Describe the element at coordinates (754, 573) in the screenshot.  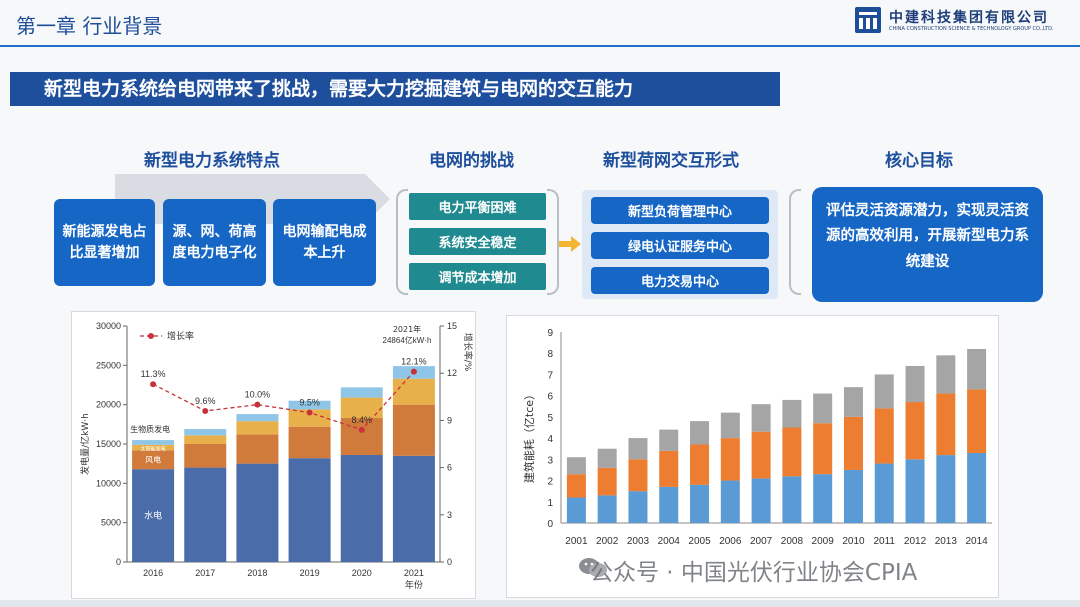
I see `watermark-text: 公众号 · 中国光伏行业协会CPIA` at that location.